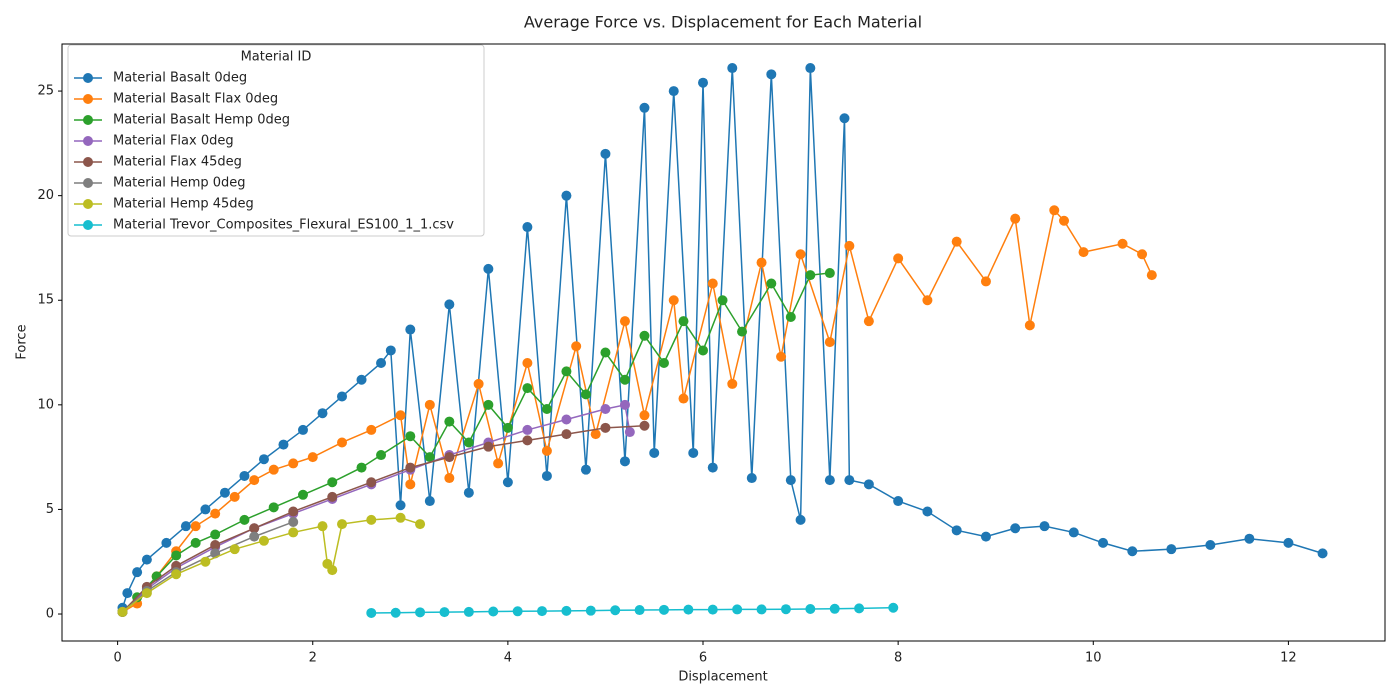 This screenshot has height=700, width=1400. What do you see at coordinates (195, 99) in the screenshot?
I see `legend-label: Material Basalt Flax 0deg` at bounding box center [195, 99].